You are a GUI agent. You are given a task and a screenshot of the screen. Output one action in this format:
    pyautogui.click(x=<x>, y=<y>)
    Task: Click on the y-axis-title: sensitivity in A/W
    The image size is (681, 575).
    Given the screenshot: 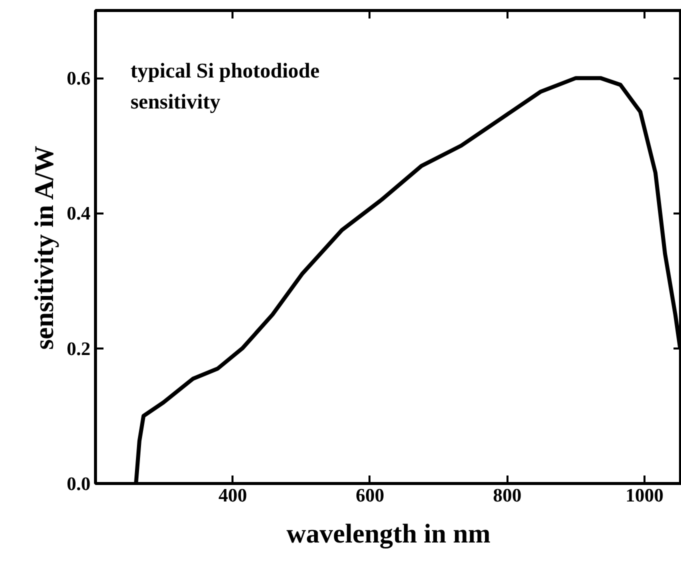 What is the action you would take?
    pyautogui.click(x=43, y=248)
    